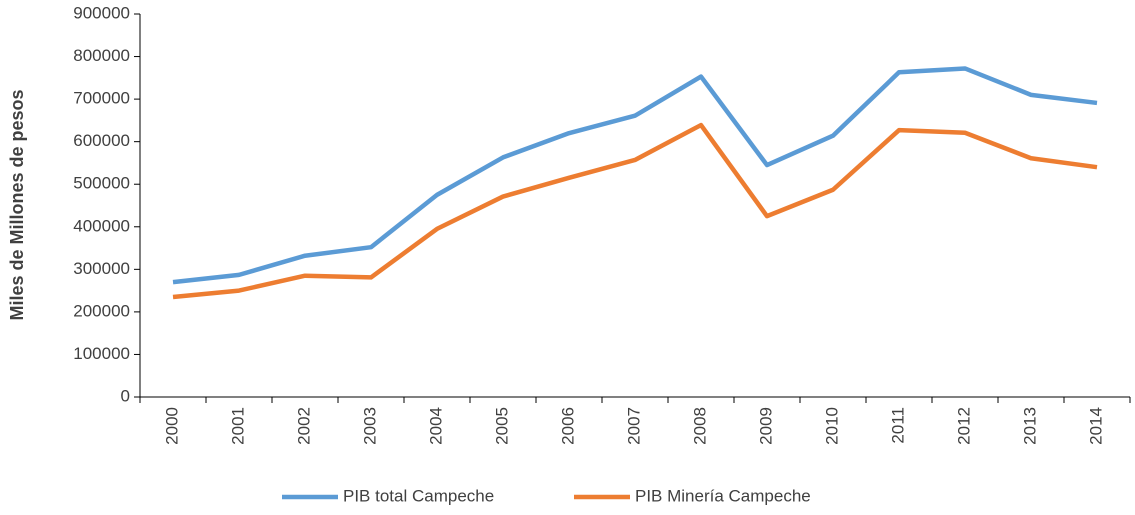 This screenshot has height=515, width=1135. I want to click on y-axis-label: Miles de Millones de pesos, so click(17, 204).